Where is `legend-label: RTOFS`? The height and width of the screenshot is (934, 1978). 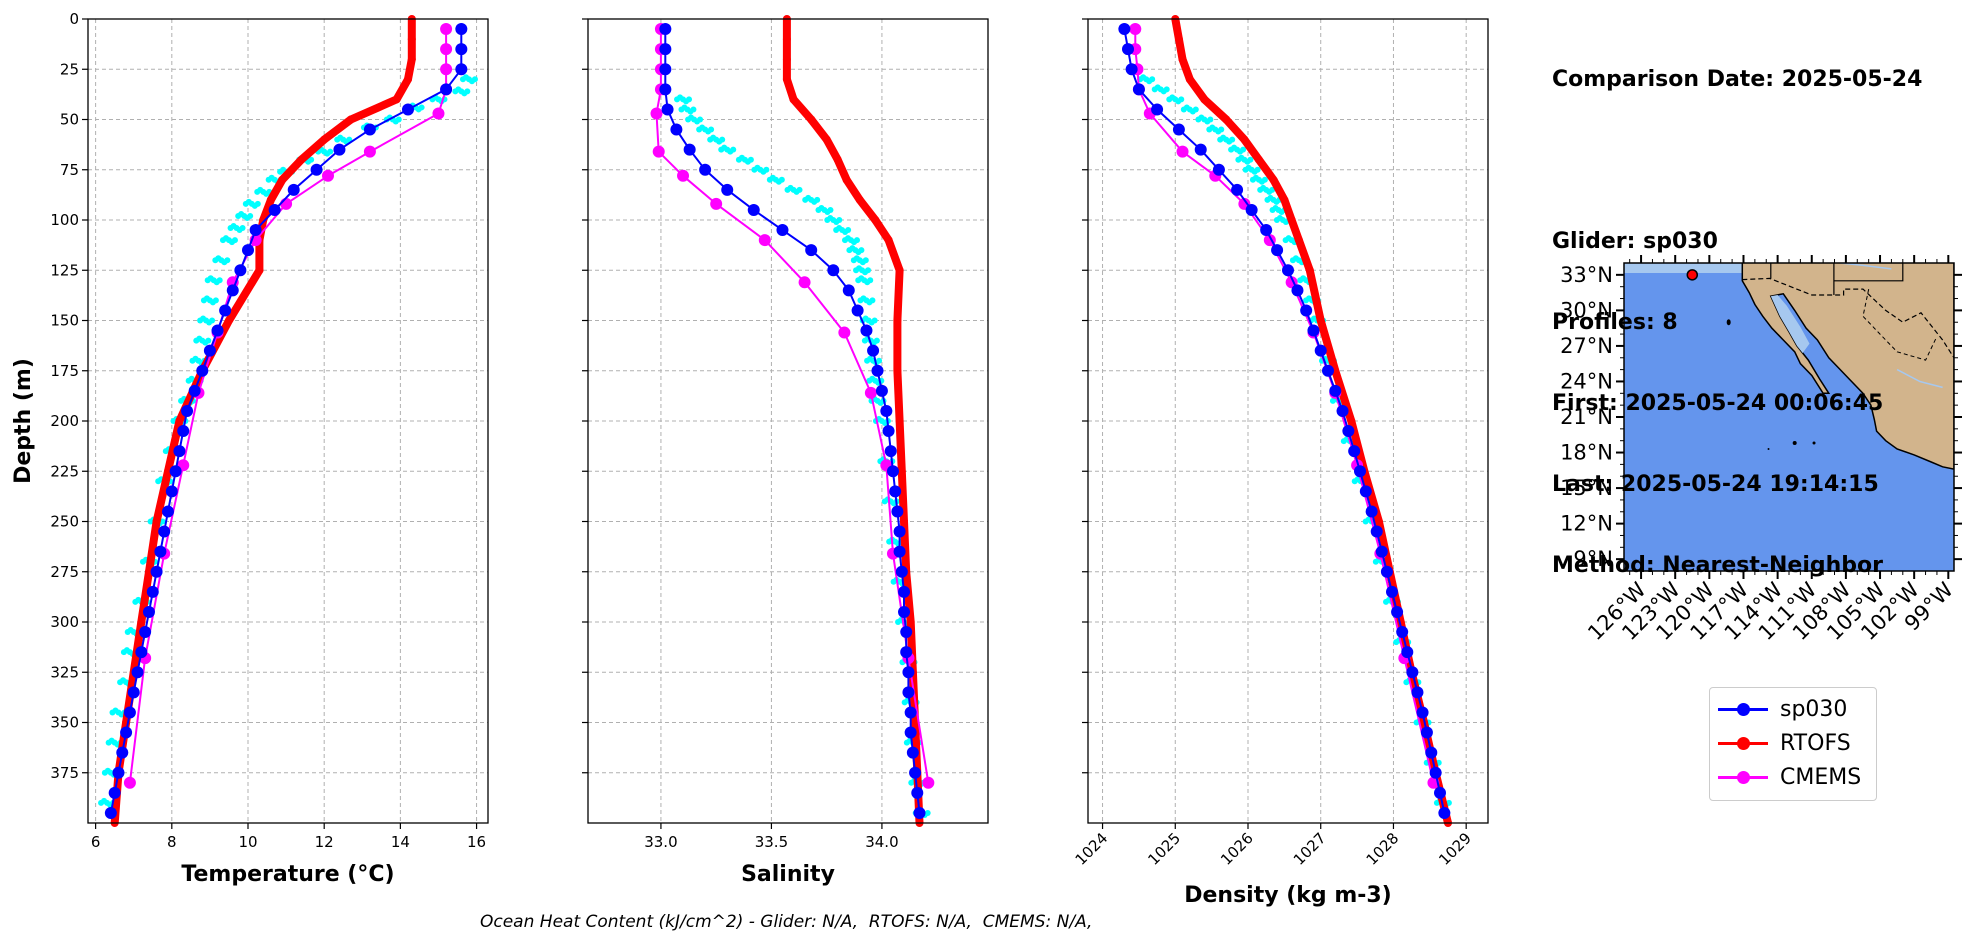
legend-label: RTOFS is located at coordinates (1815, 743).